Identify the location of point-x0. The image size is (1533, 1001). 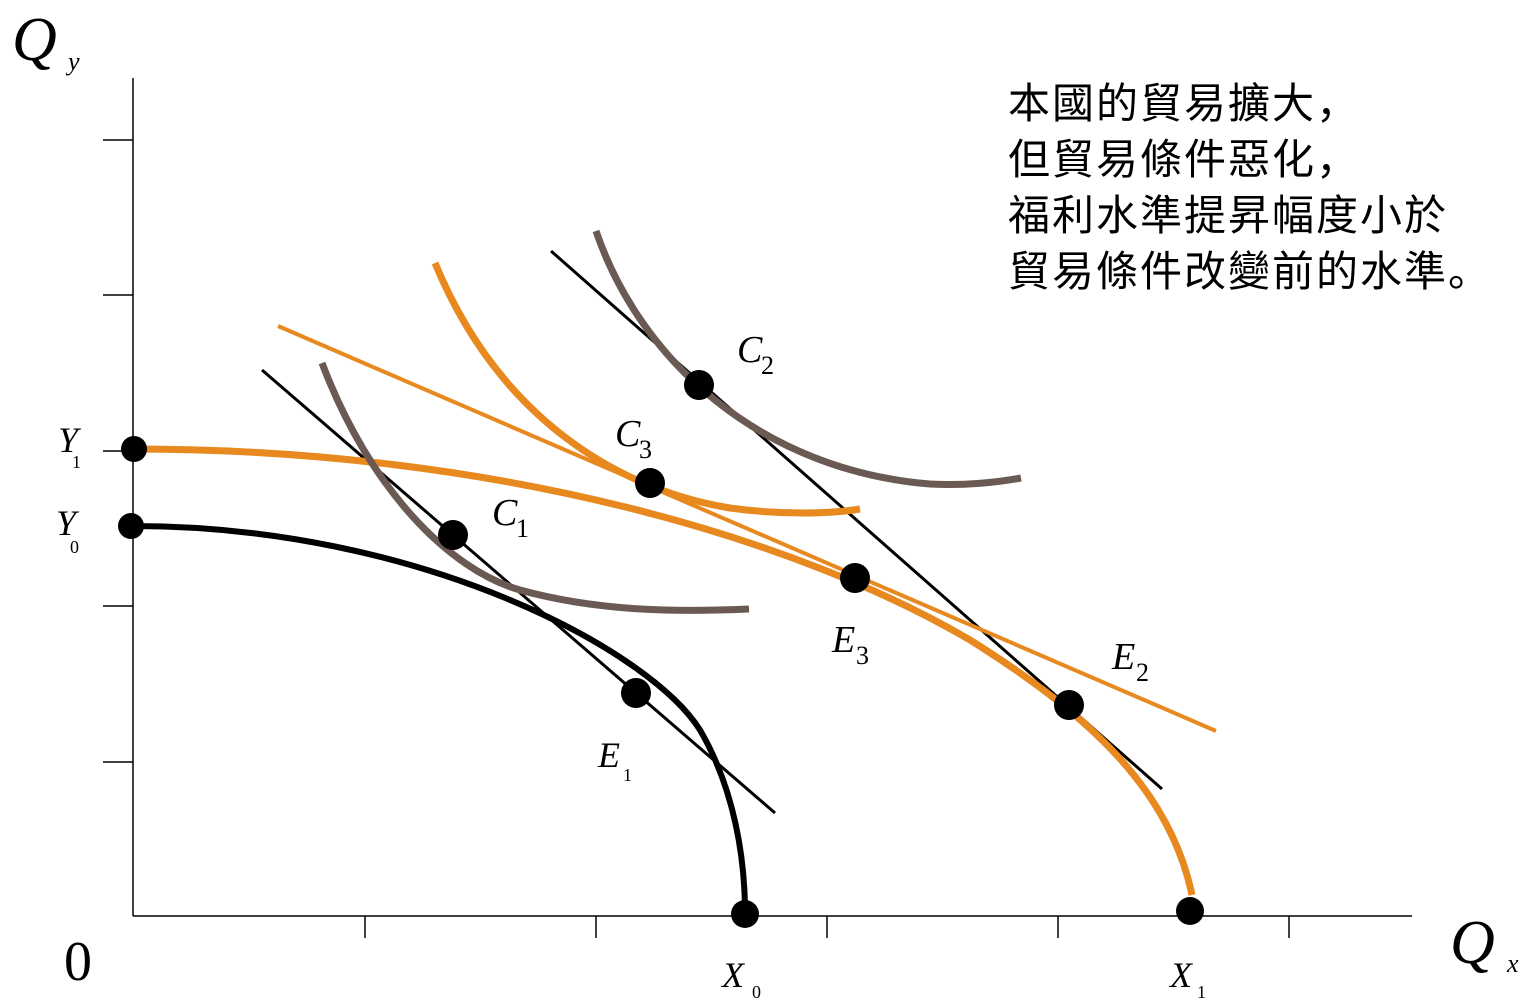
(745, 914).